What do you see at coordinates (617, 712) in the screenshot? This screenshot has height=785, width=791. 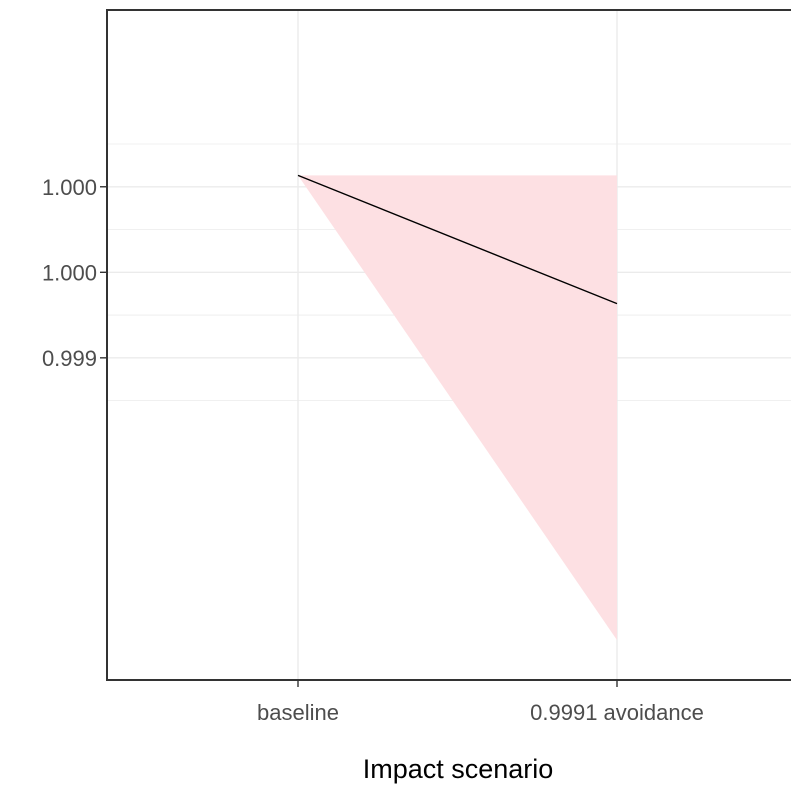 I see `x-tick-label: 0.9991 avoidance` at bounding box center [617, 712].